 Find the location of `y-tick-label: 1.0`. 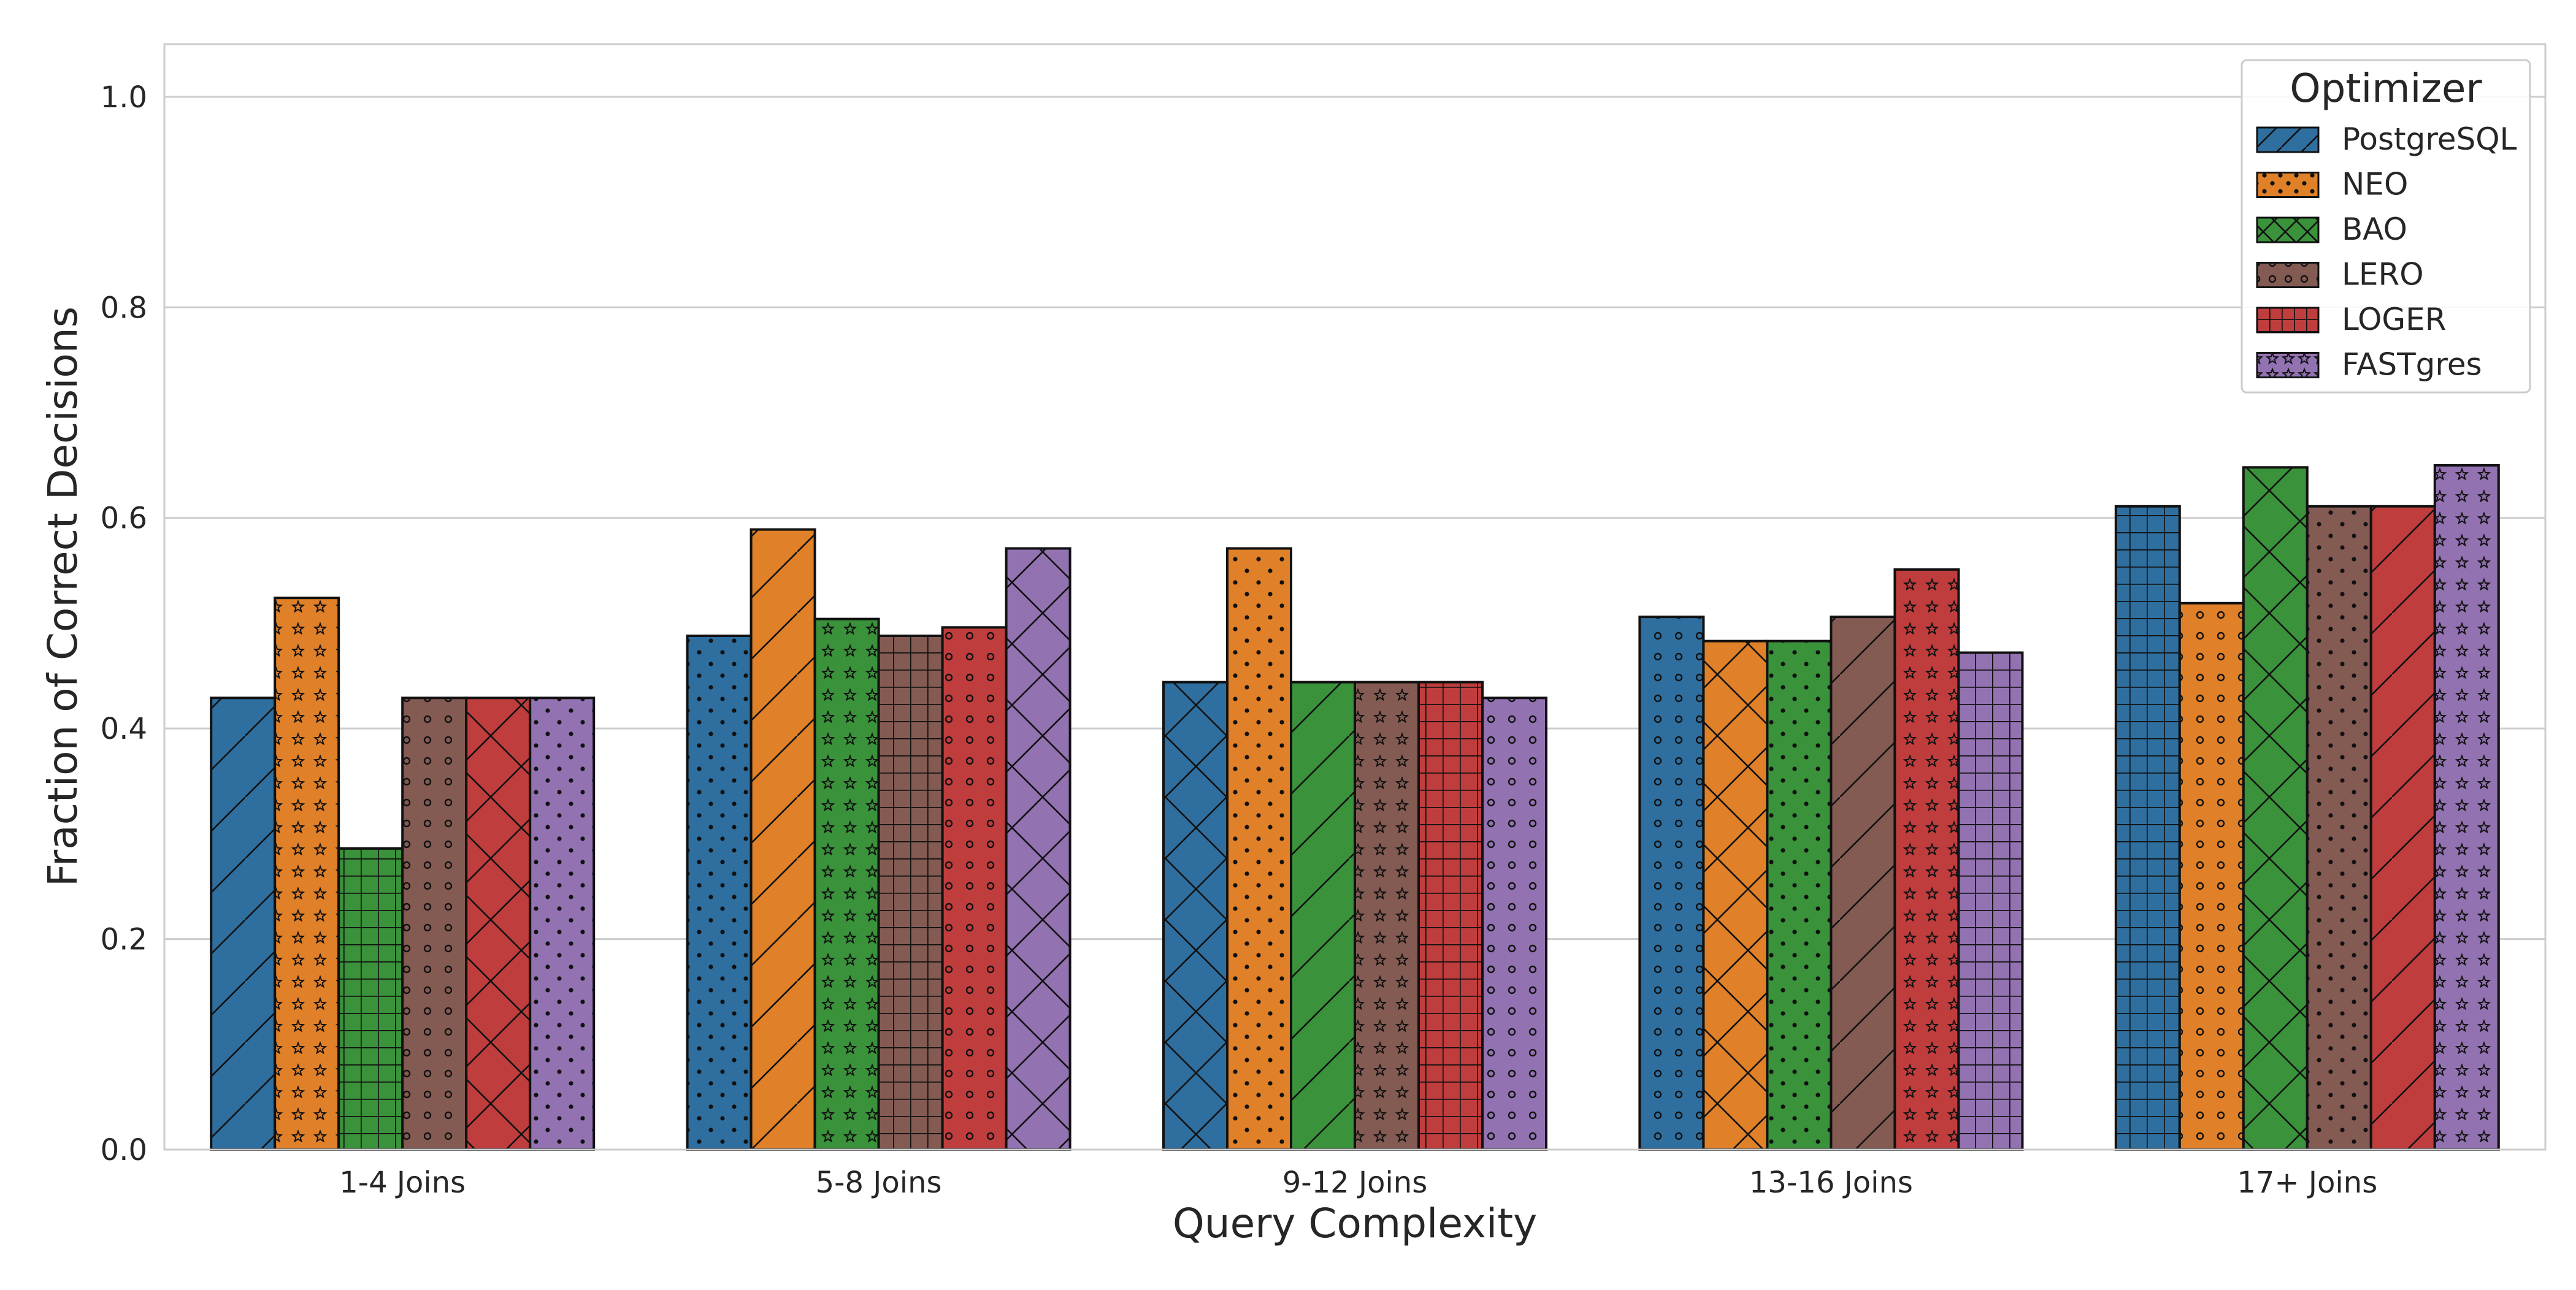

y-tick-label: 1.0 is located at coordinates (124, 97).